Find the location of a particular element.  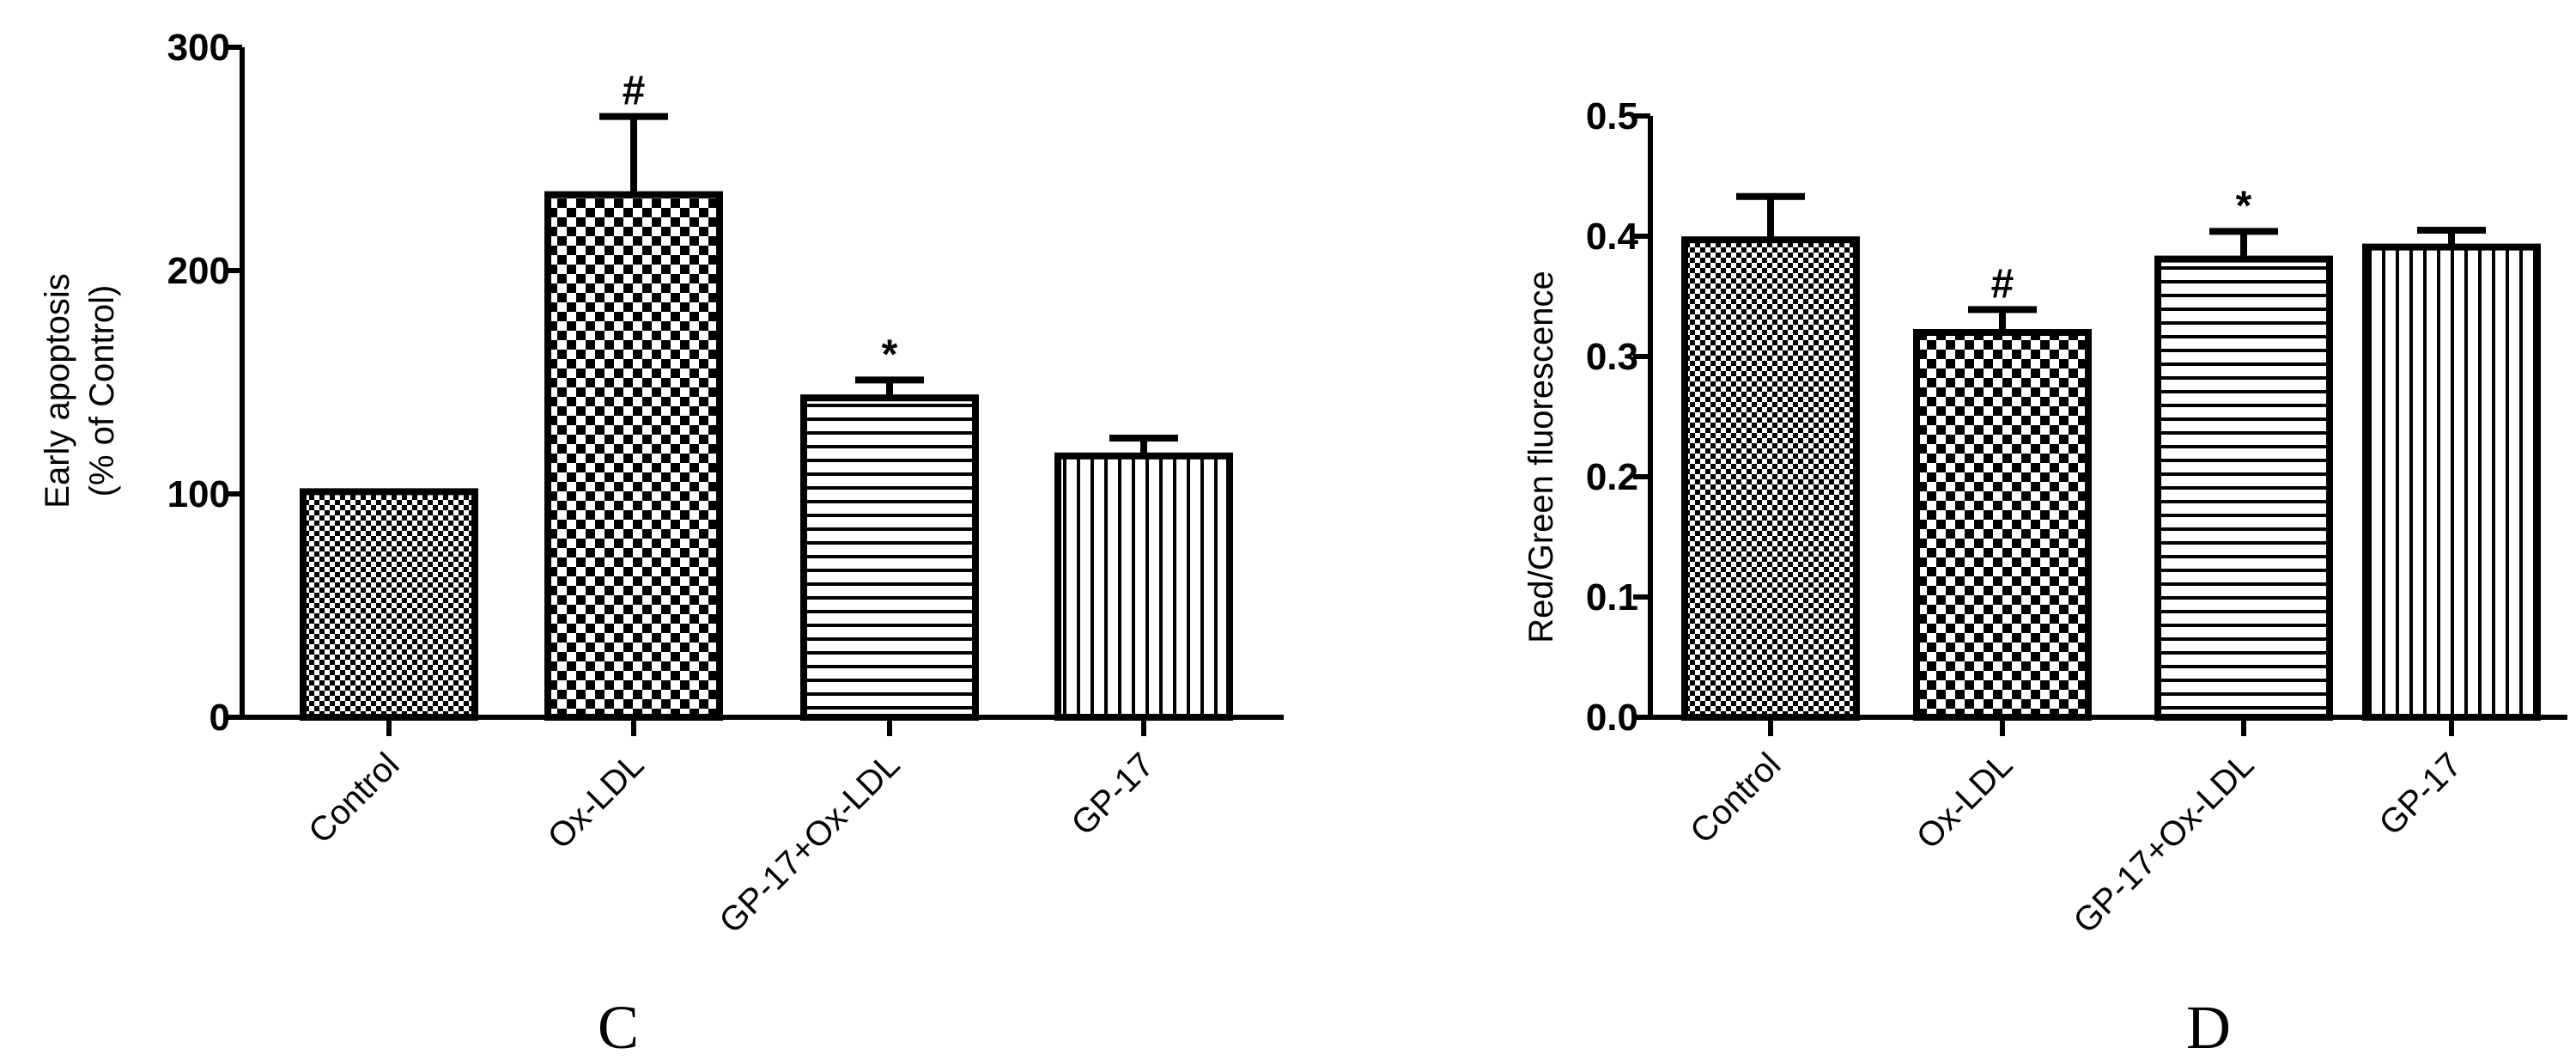

d-y-tick-label: 0.2 is located at coordinates (1612, 477).